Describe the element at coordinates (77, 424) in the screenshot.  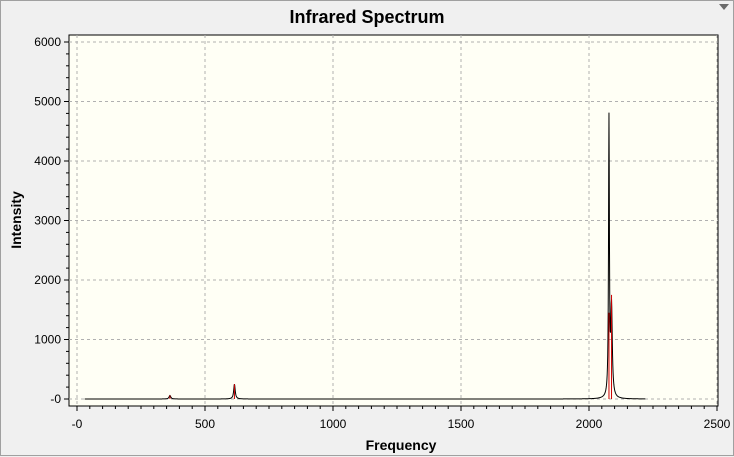
I see `x-tick-label: -0` at that location.